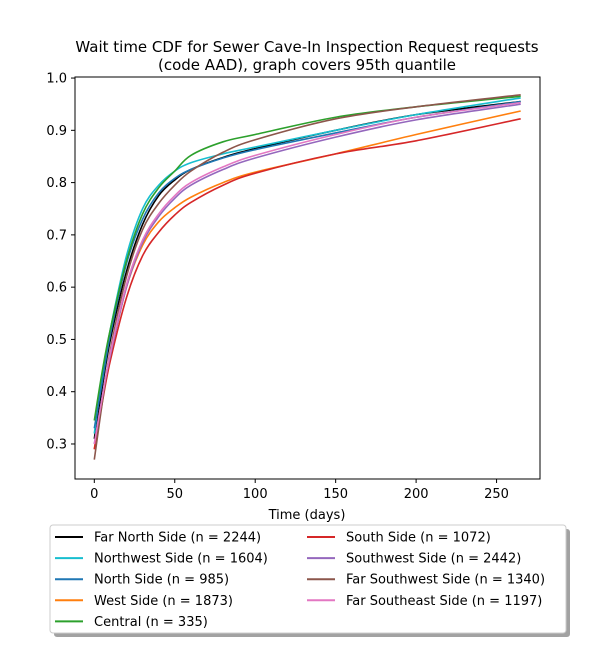  Describe the element at coordinates (56, 235) in the screenshot. I see `y-tick-label: 0.7` at that location.